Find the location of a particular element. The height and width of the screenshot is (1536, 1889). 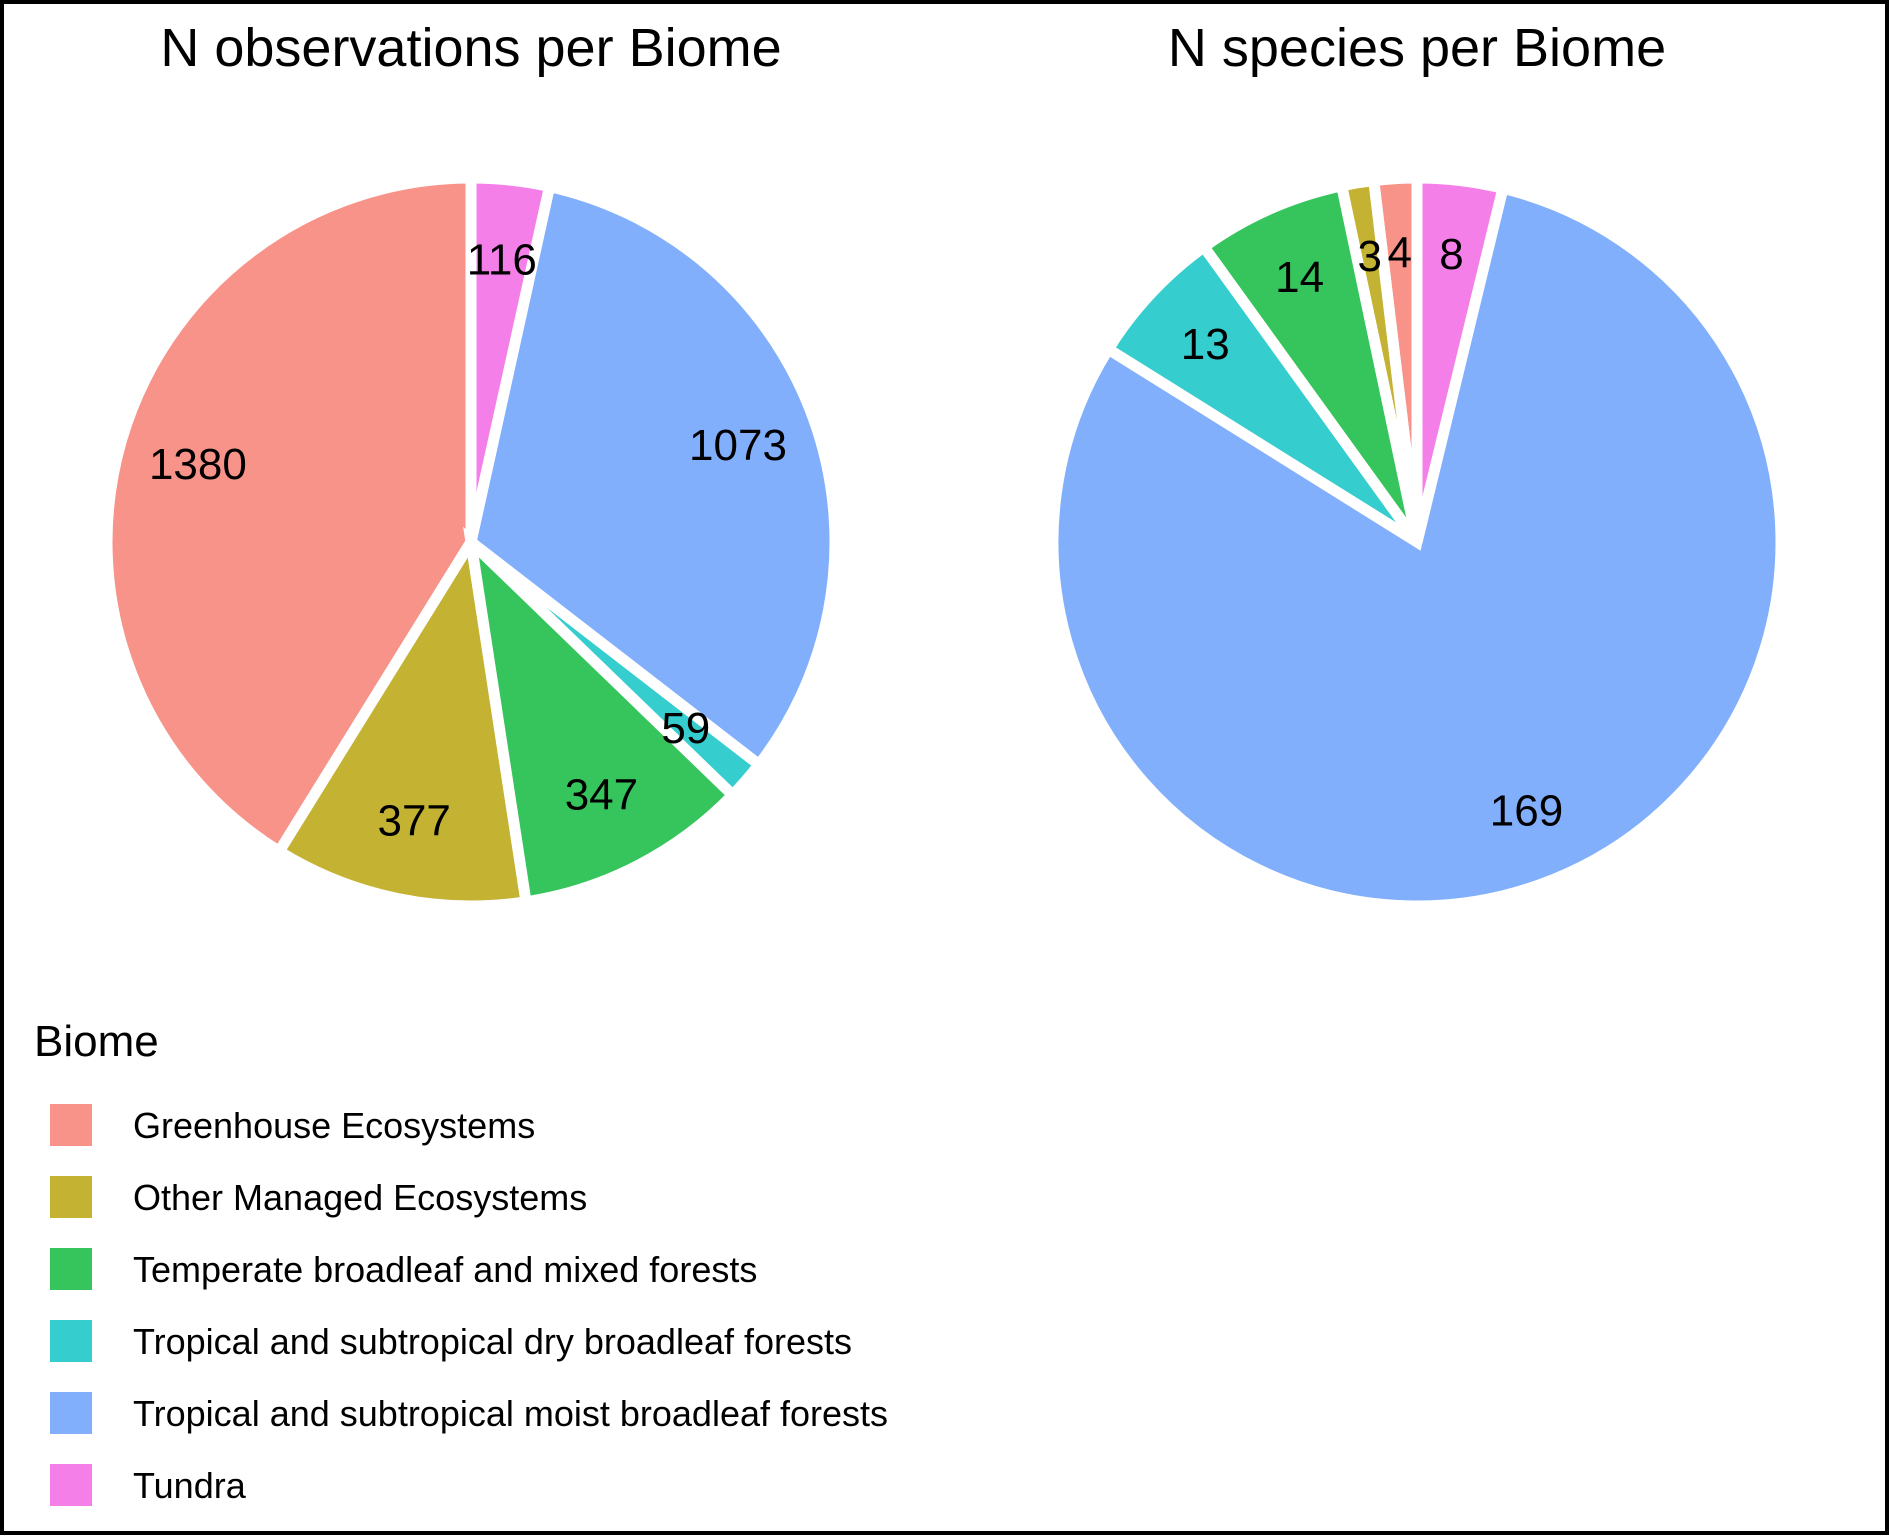

slice-label-tropical-and-subtropical-moist-broadleaf-forests: 1073 is located at coordinates (738, 445).